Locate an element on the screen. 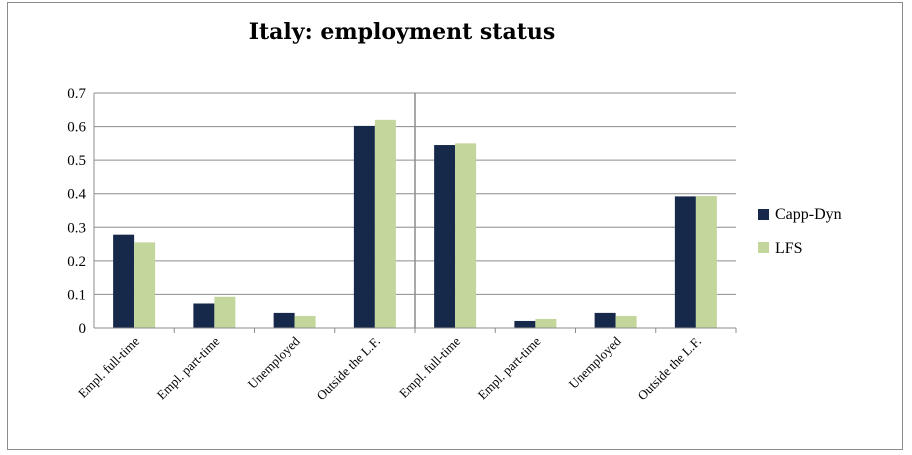  chart-title: Italy: employment status is located at coordinates (402, 32).